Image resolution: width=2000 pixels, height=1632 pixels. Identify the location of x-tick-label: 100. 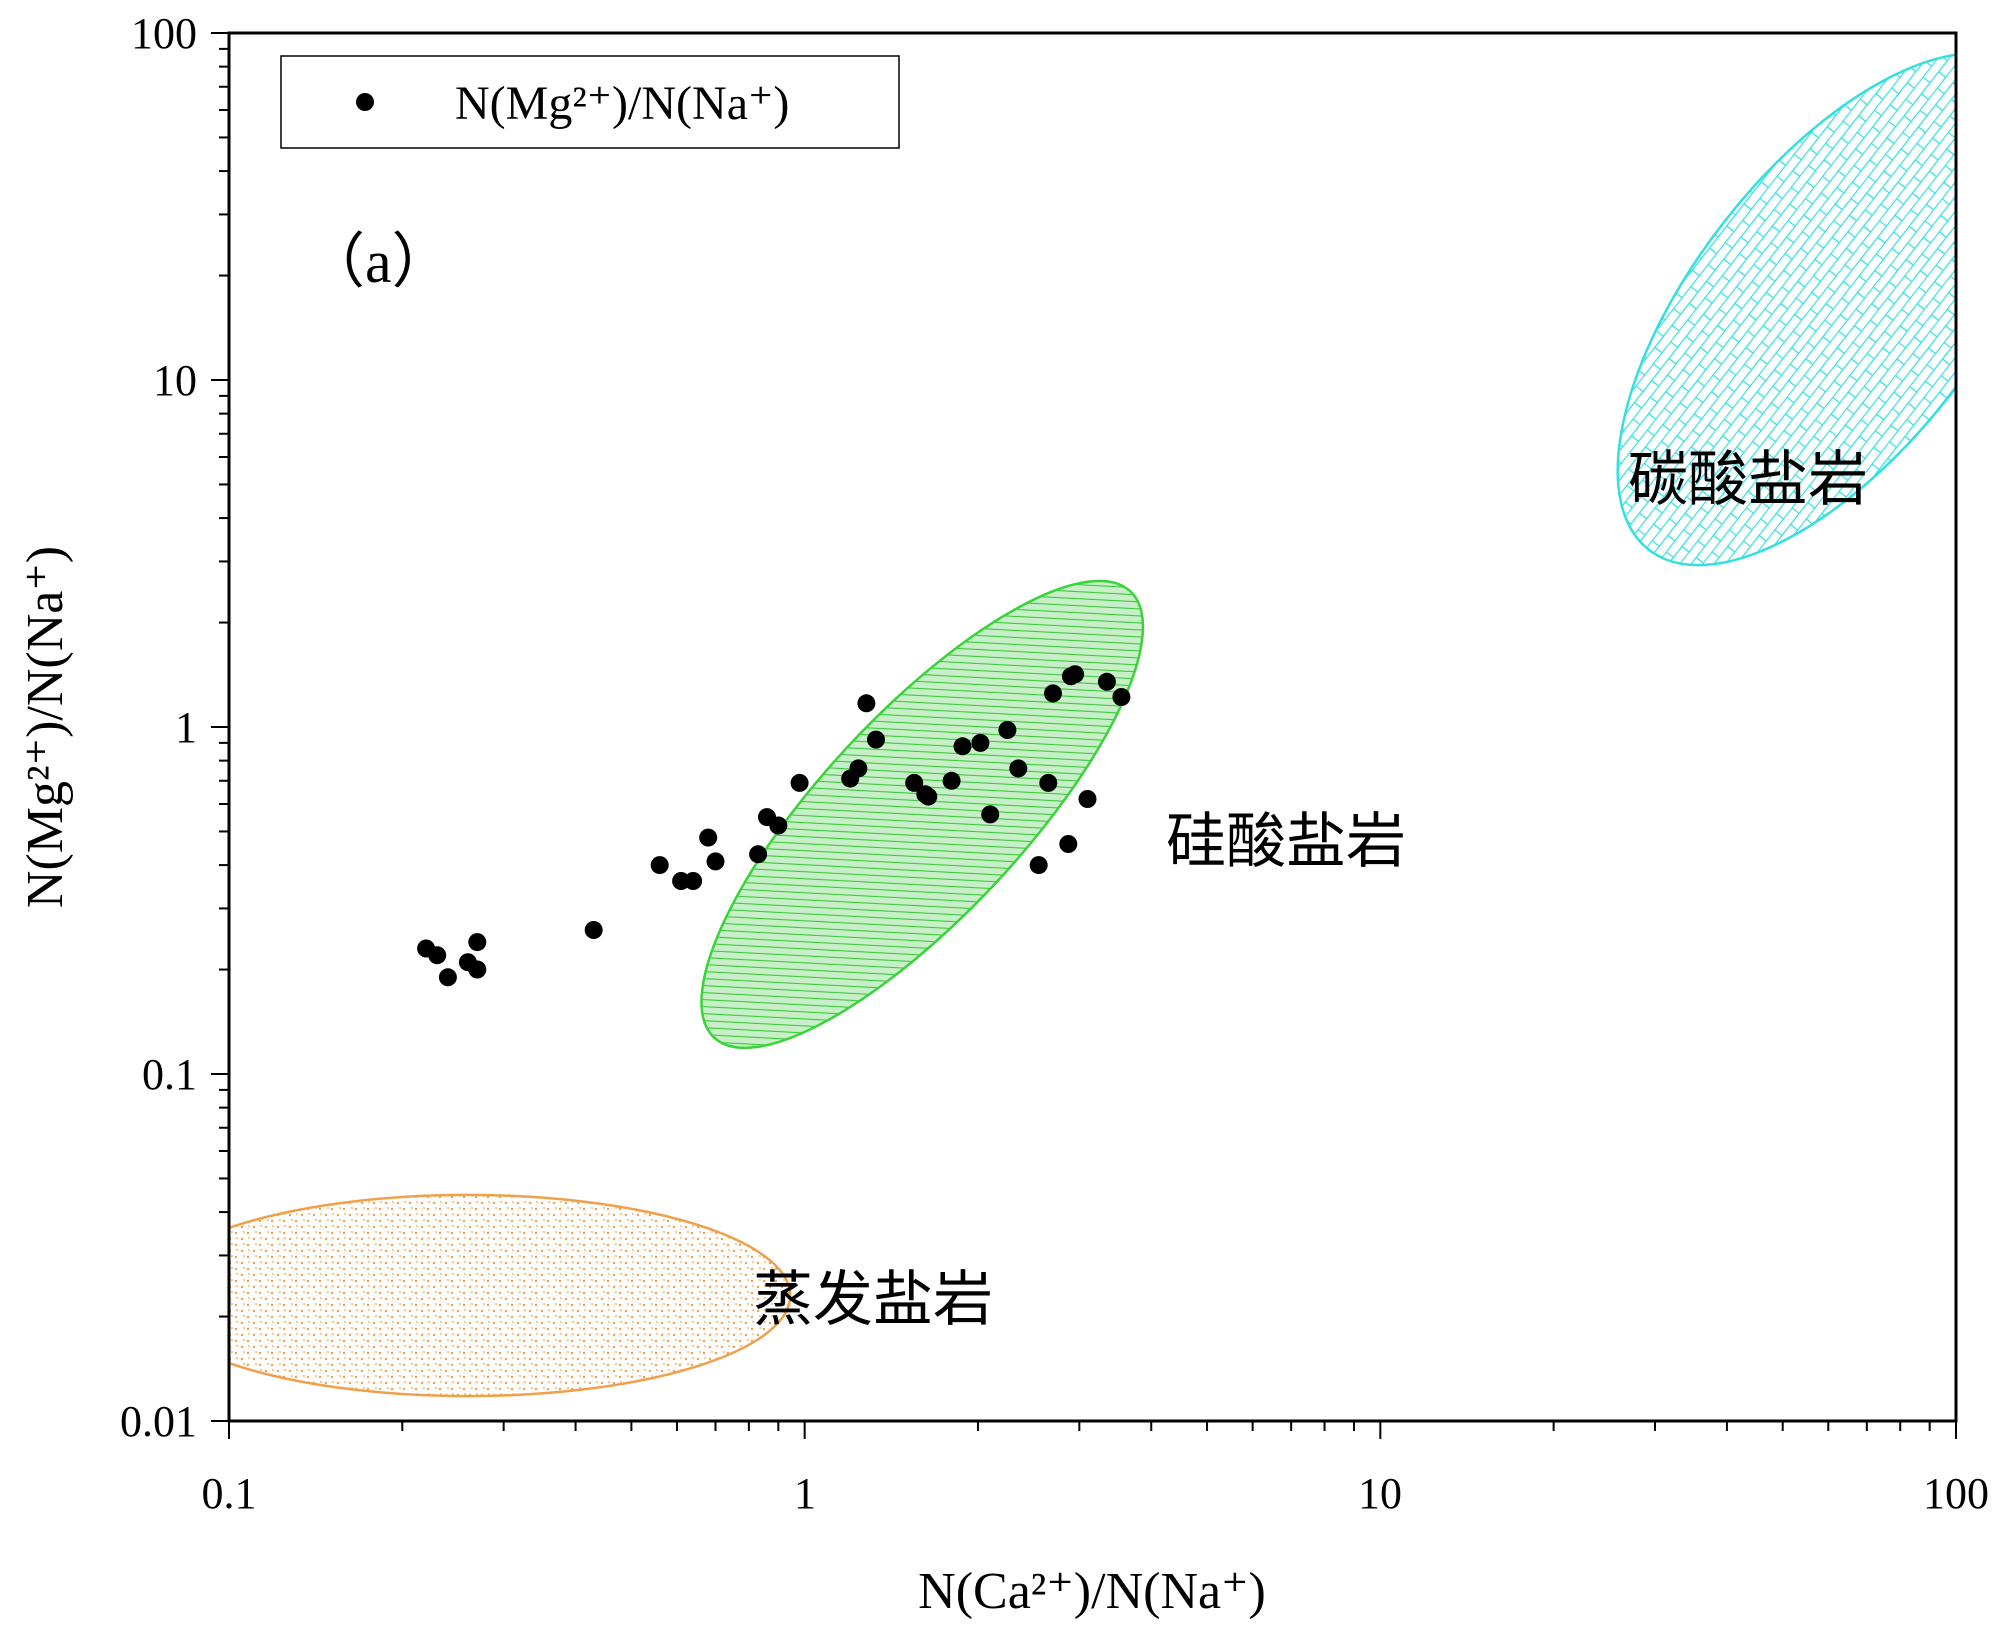
(1956, 1493).